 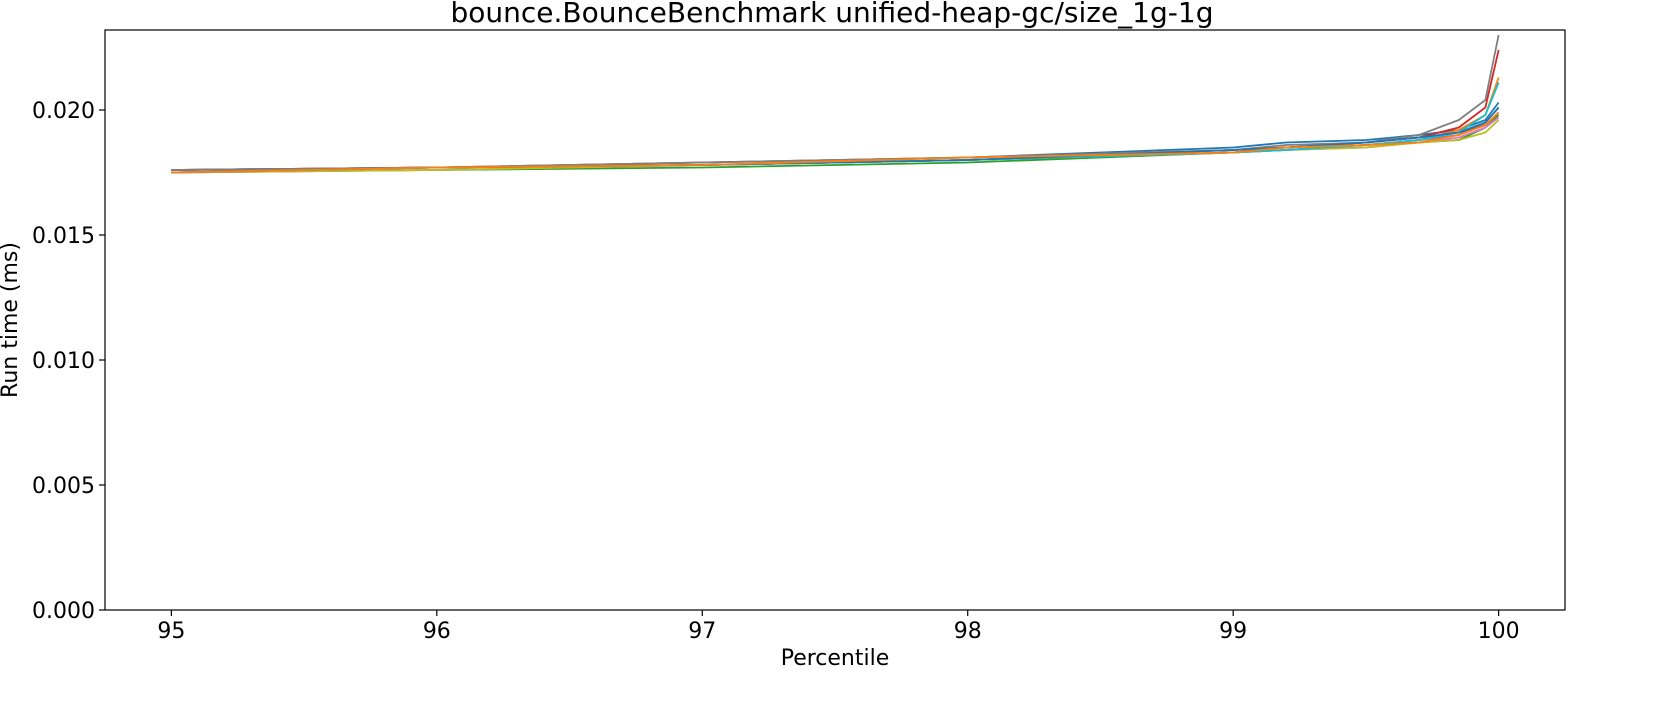 I want to click on y-axis: 0.000 0.005 0.010 0.015 0.020, so click(x=68, y=361).